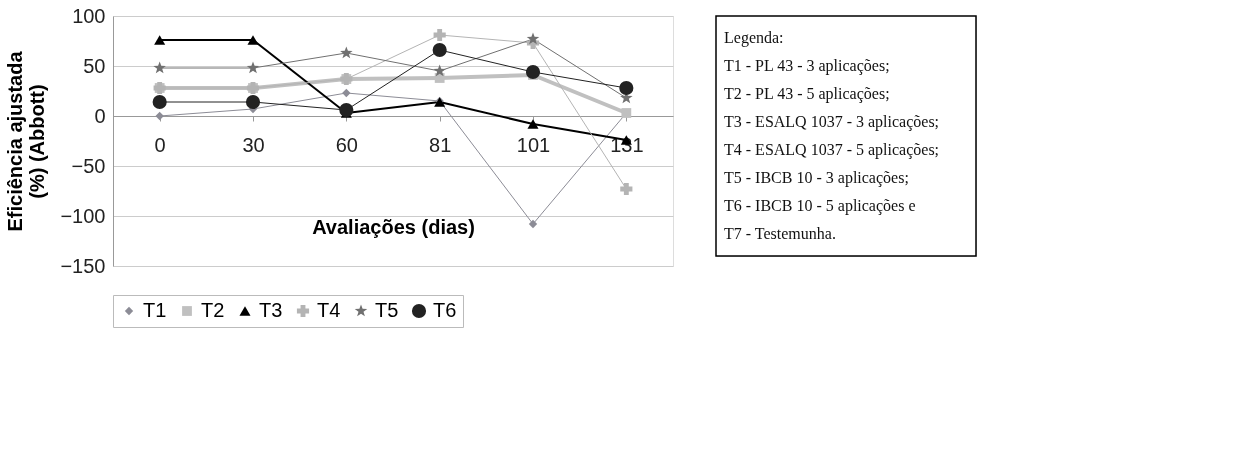 The width and height of the screenshot is (1237, 455). Describe the element at coordinates (816, 177) in the screenshot. I see `text: T5 - IBCB 10 - 3 aplicações;` at that location.